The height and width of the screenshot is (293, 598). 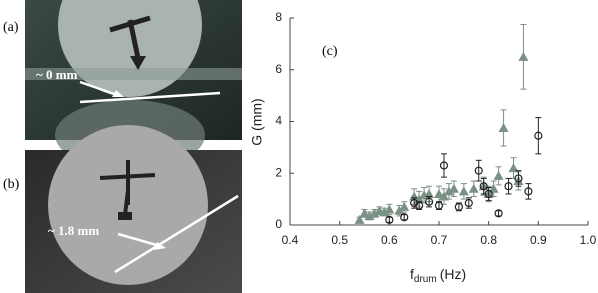 What do you see at coordinates (439, 240) in the screenshot?
I see `x-tick-label: 0.7` at bounding box center [439, 240].